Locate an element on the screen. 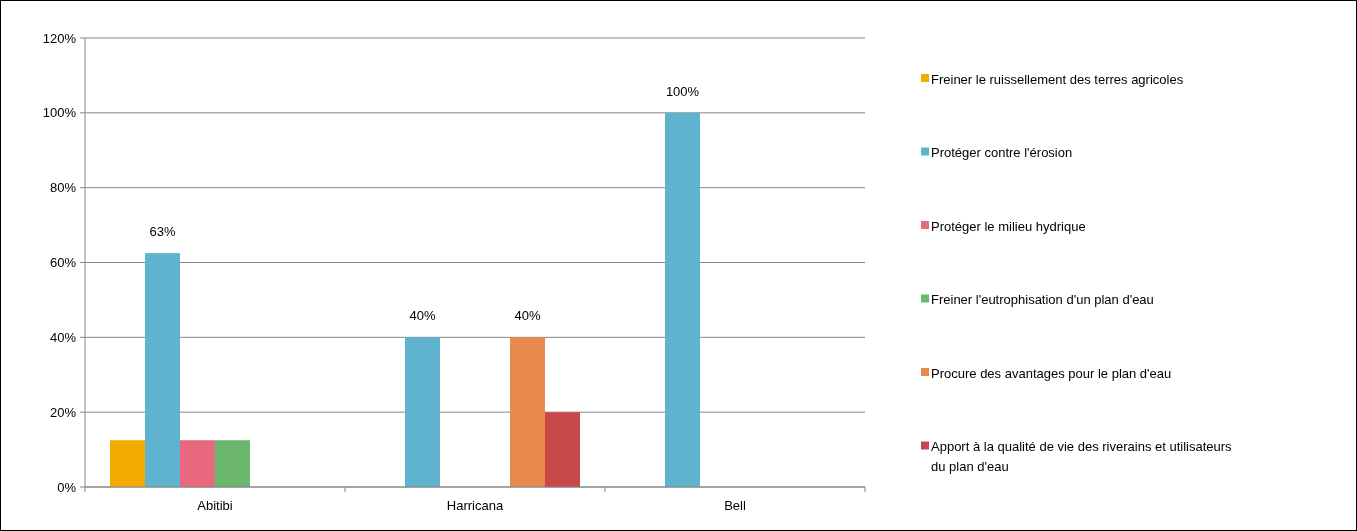  legend-label: Protéger le milieu hydrique is located at coordinates (1008, 226).